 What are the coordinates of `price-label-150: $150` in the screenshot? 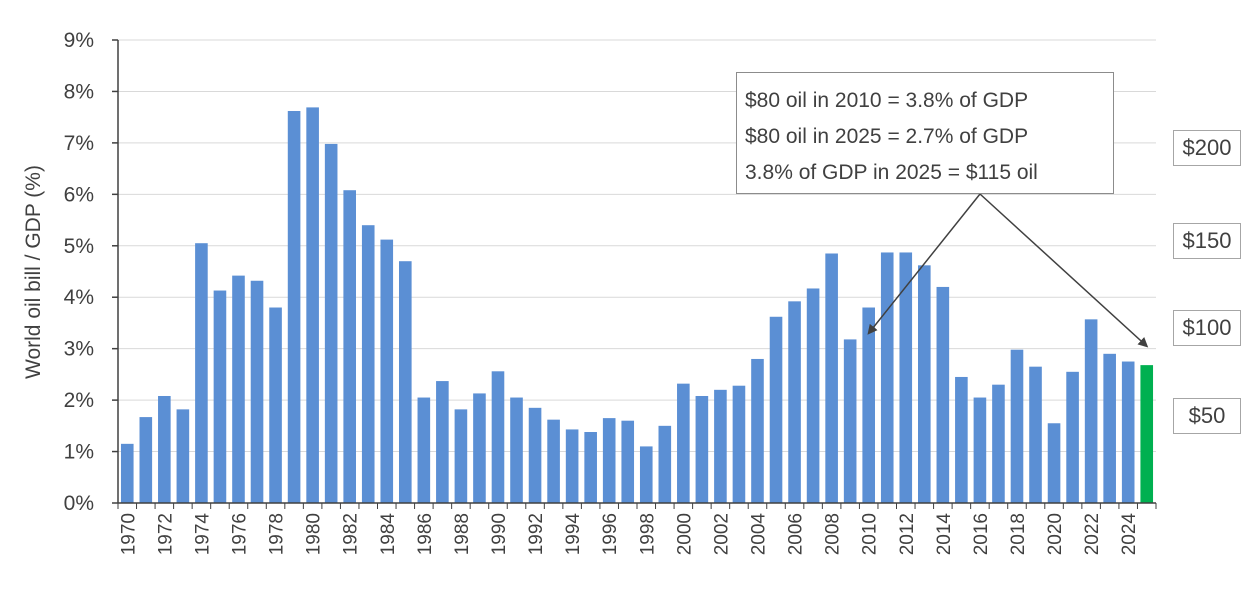 It's located at (1207, 240).